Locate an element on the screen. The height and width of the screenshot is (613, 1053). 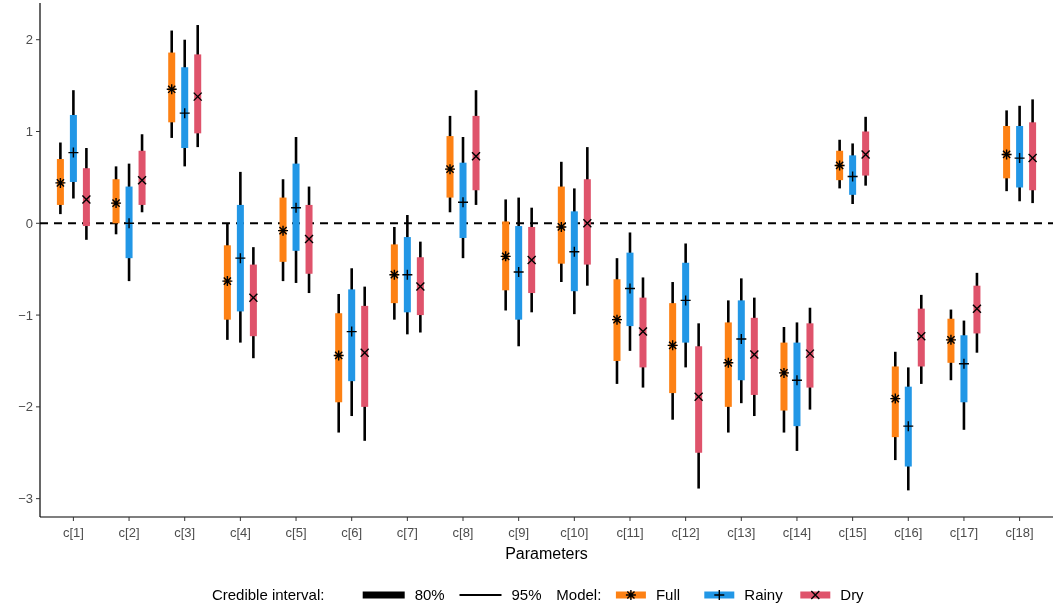
x-tick-label: c[18] is located at coordinates (1019, 532).